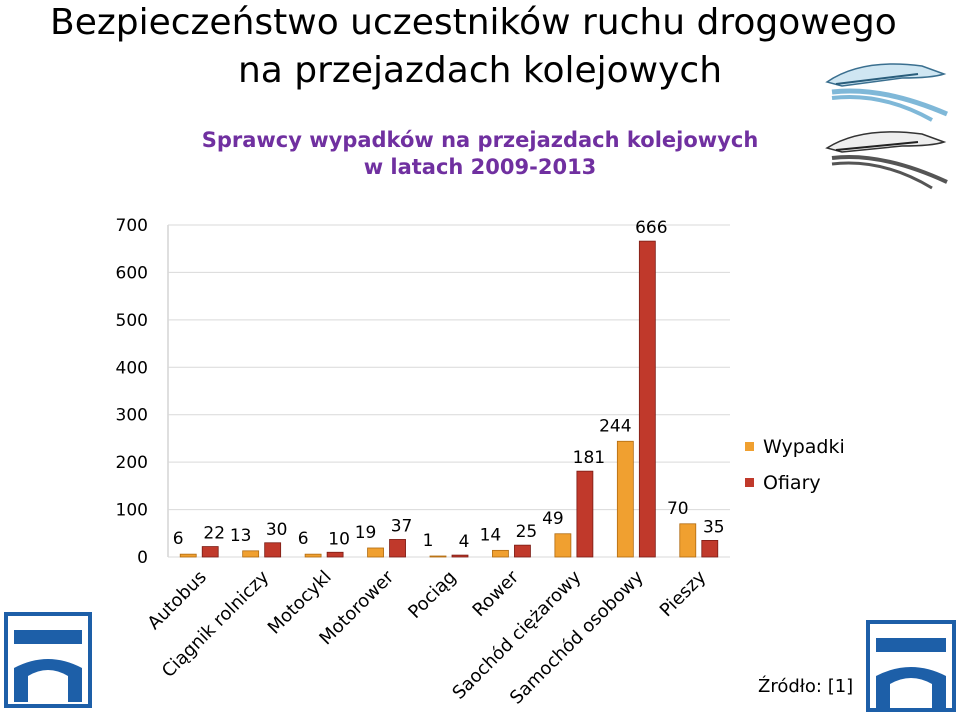 This screenshot has height=713, width=960. What do you see at coordinates (678, 509) in the screenshot?
I see `data-label-wypadki: 70` at bounding box center [678, 509].